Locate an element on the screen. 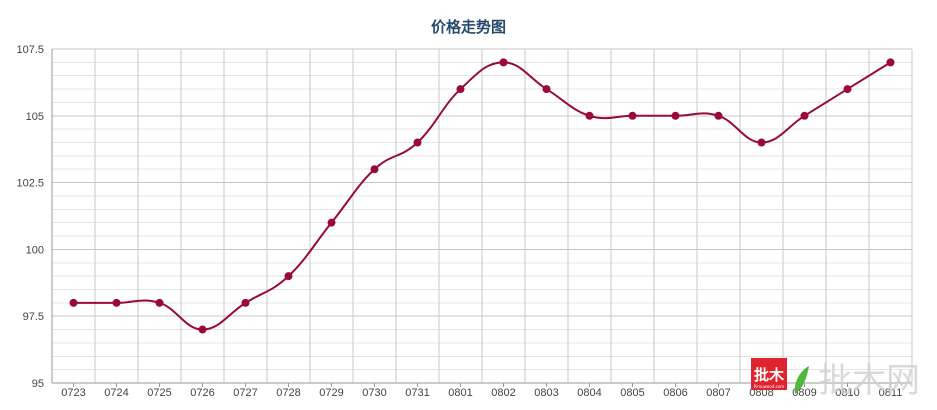 This screenshot has height=410, width=937. watermark-logo: 批木 Pimuwood.com 批木网 is located at coordinates (835, 379).